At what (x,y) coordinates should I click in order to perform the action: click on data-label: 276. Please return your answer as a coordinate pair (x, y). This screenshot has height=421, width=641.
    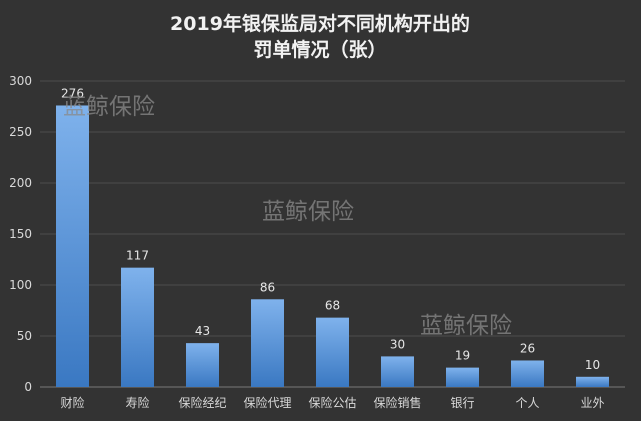
    Looking at the image, I should click on (72, 93).